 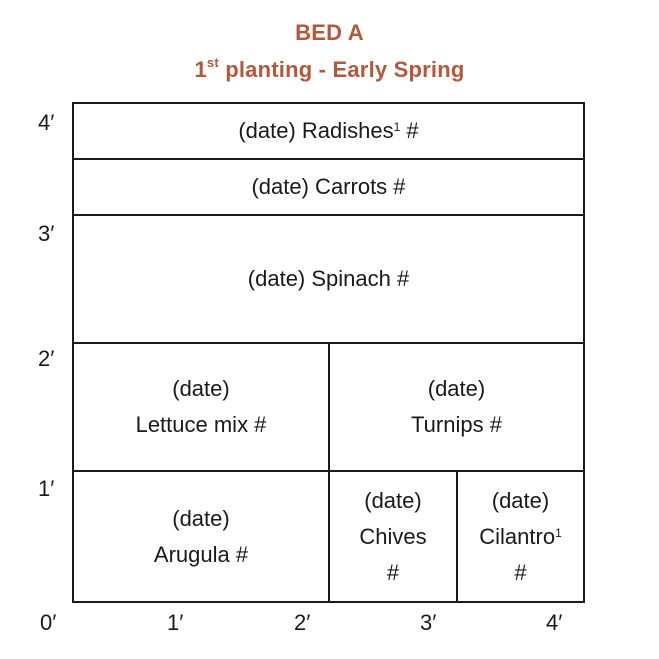 What do you see at coordinates (457, 536) in the screenshot?
I see `divider-vertical-3ft` at bounding box center [457, 536].